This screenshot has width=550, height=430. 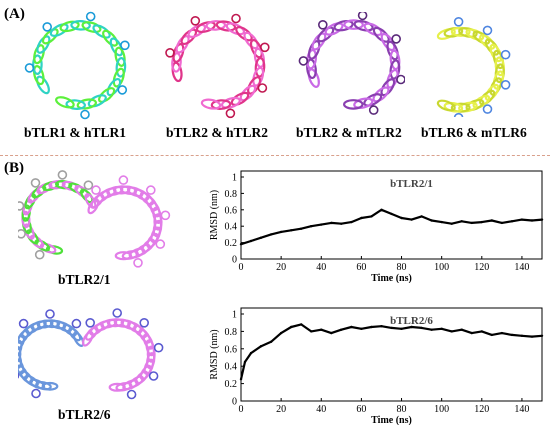 What do you see at coordinates (217, 132) in the screenshot?
I see `structure-label-btlr2-htlr2: bTLR2 & hTLR2` at bounding box center [217, 132].